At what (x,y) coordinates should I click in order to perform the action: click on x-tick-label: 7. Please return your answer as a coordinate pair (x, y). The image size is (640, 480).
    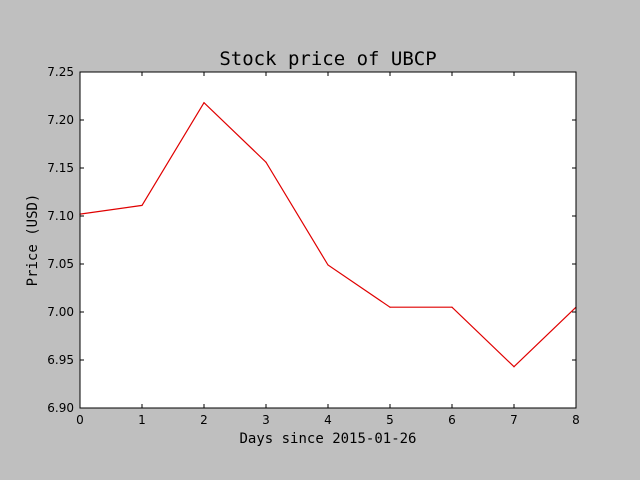
    Looking at the image, I should click on (514, 420).